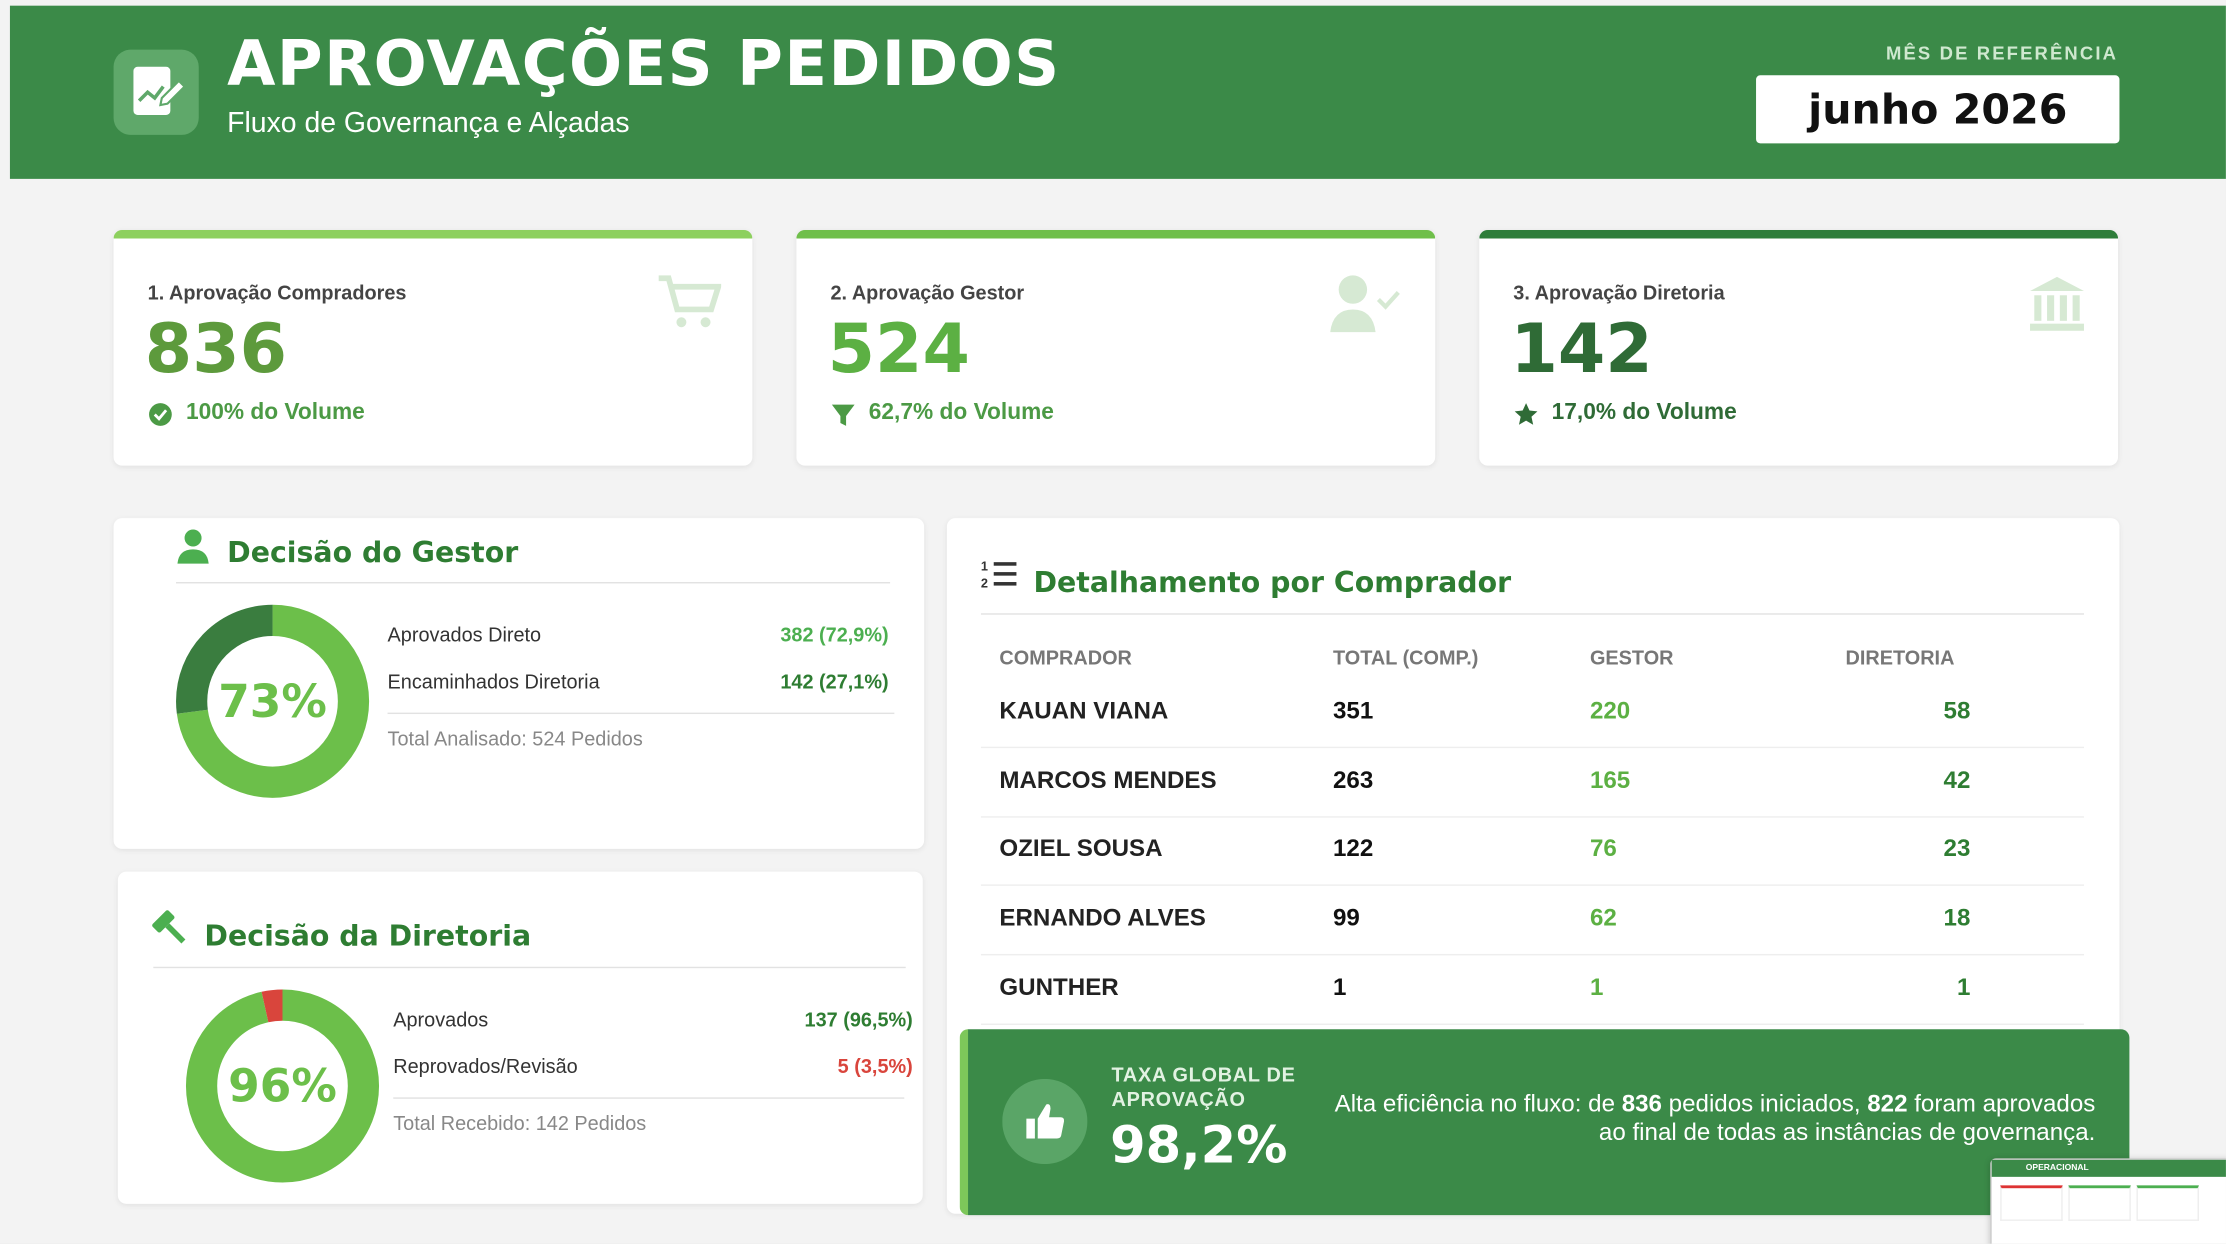 This screenshot has height=1244, width=2226. What do you see at coordinates (1478, 1104) in the screenshot?
I see `banner-text-part: Alta eficiência no fluxo: de` at bounding box center [1478, 1104].